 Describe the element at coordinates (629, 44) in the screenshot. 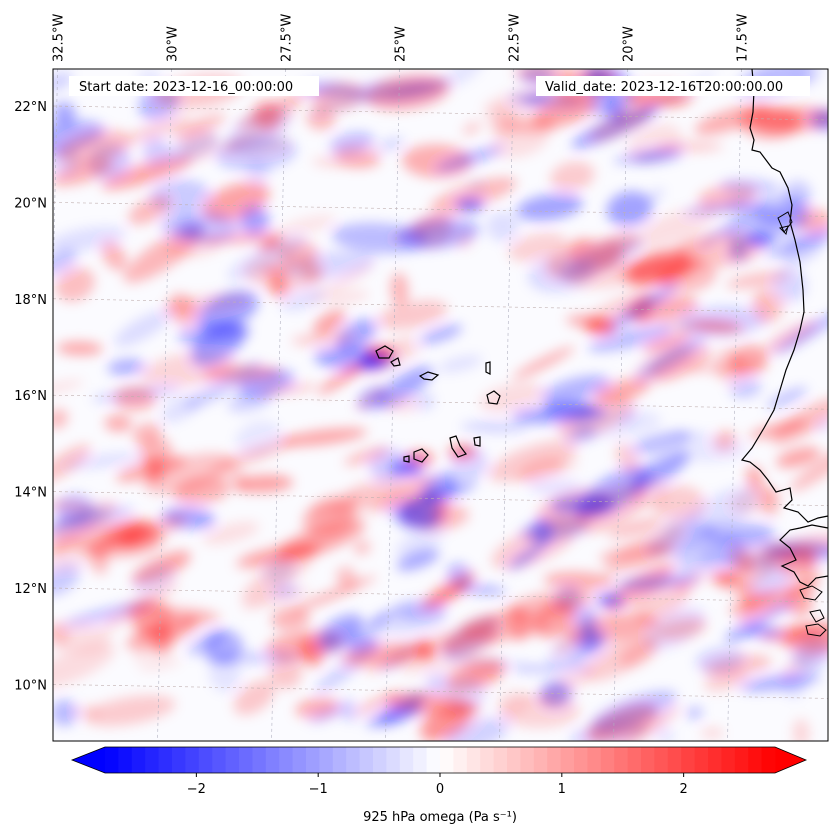

I see `longitude-label: 20°W` at that location.